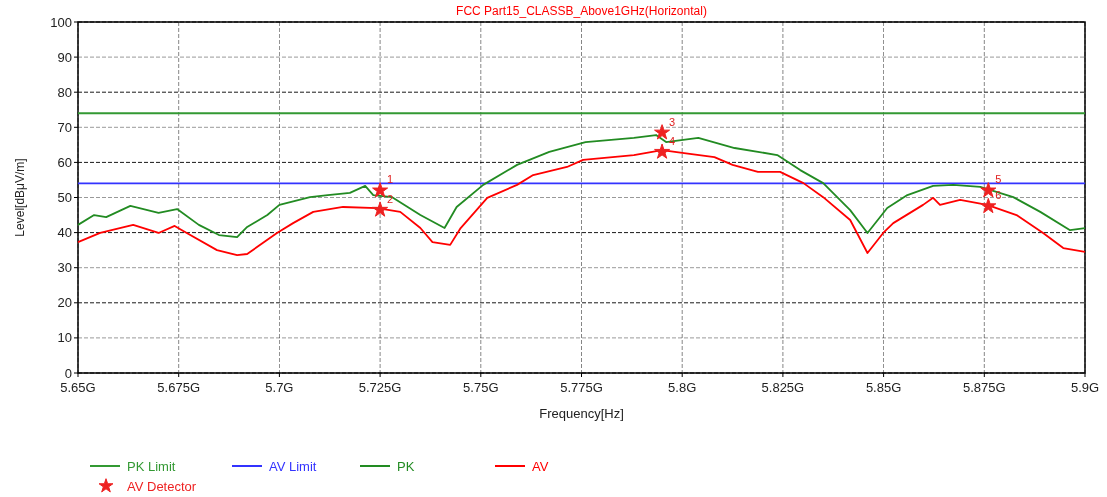 The image size is (1107, 497). Describe the element at coordinates (64, 303) in the screenshot. I see `y-tick-label: 20` at that location.